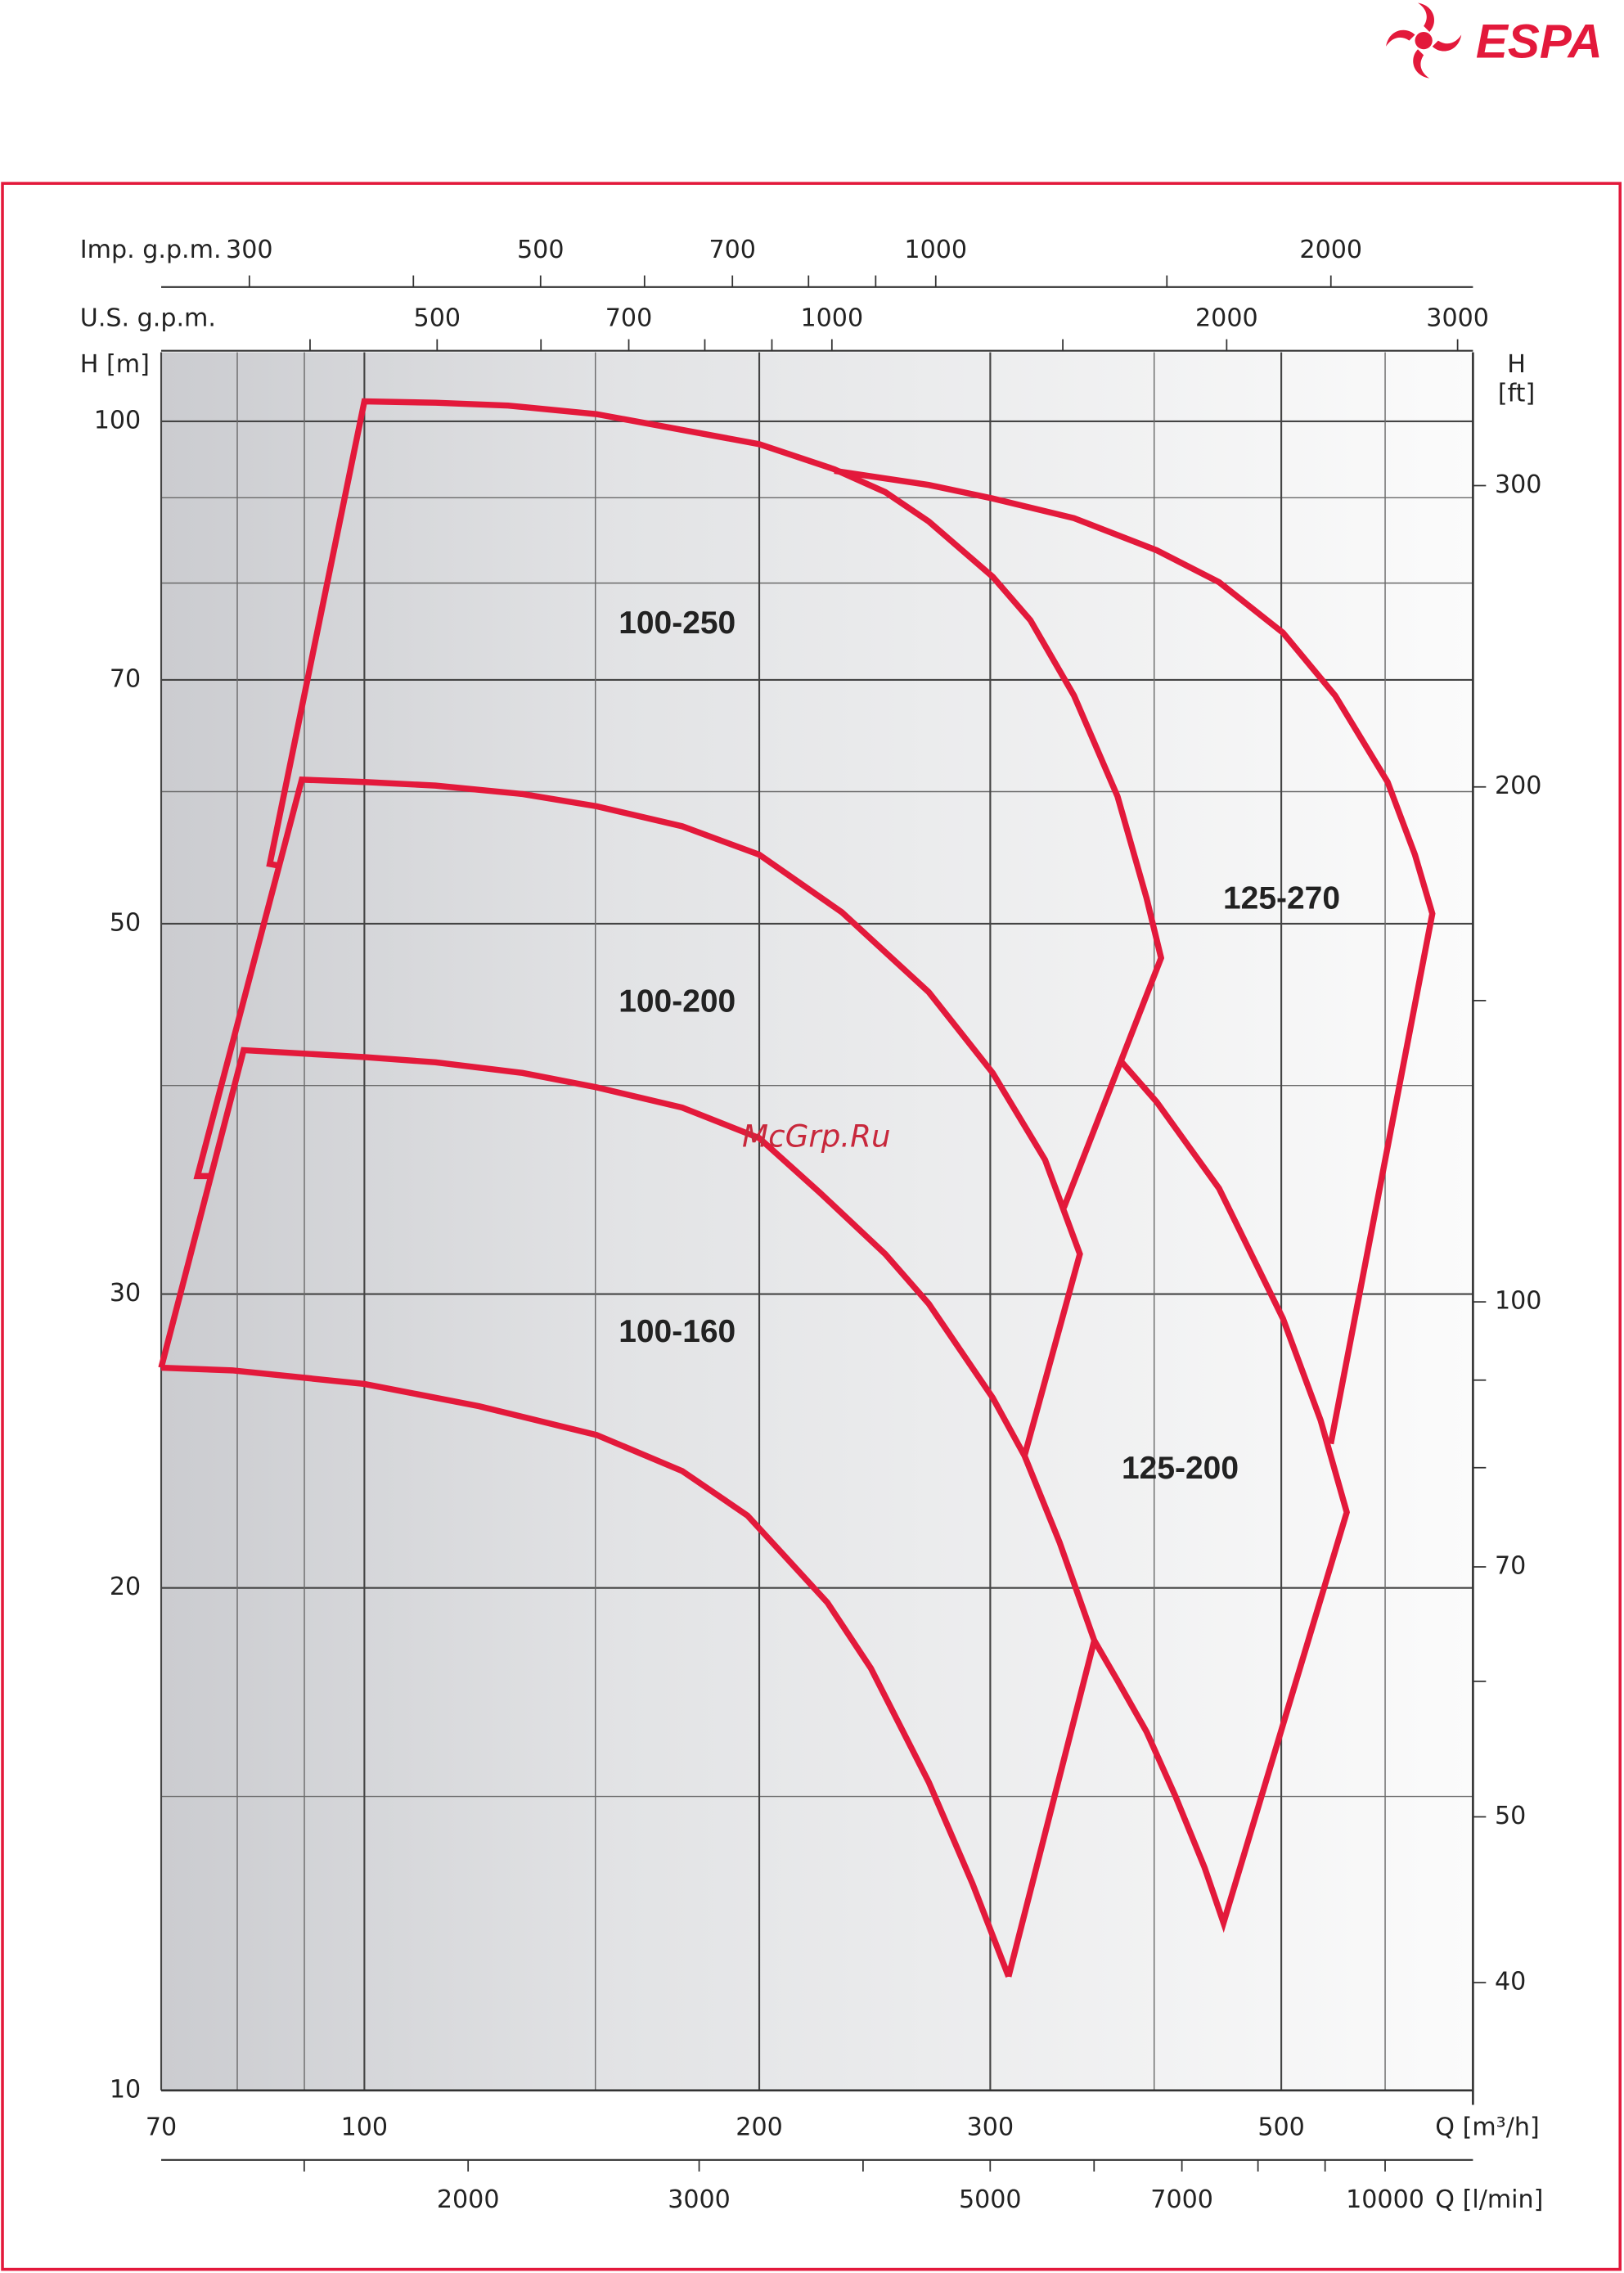 Image resolution: width=1624 pixels, height=2273 pixels. What do you see at coordinates (151, 250) in the screenshot?
I see `x4-axis-label: Imp. g.p.m.` at bounding box center [151, 250].